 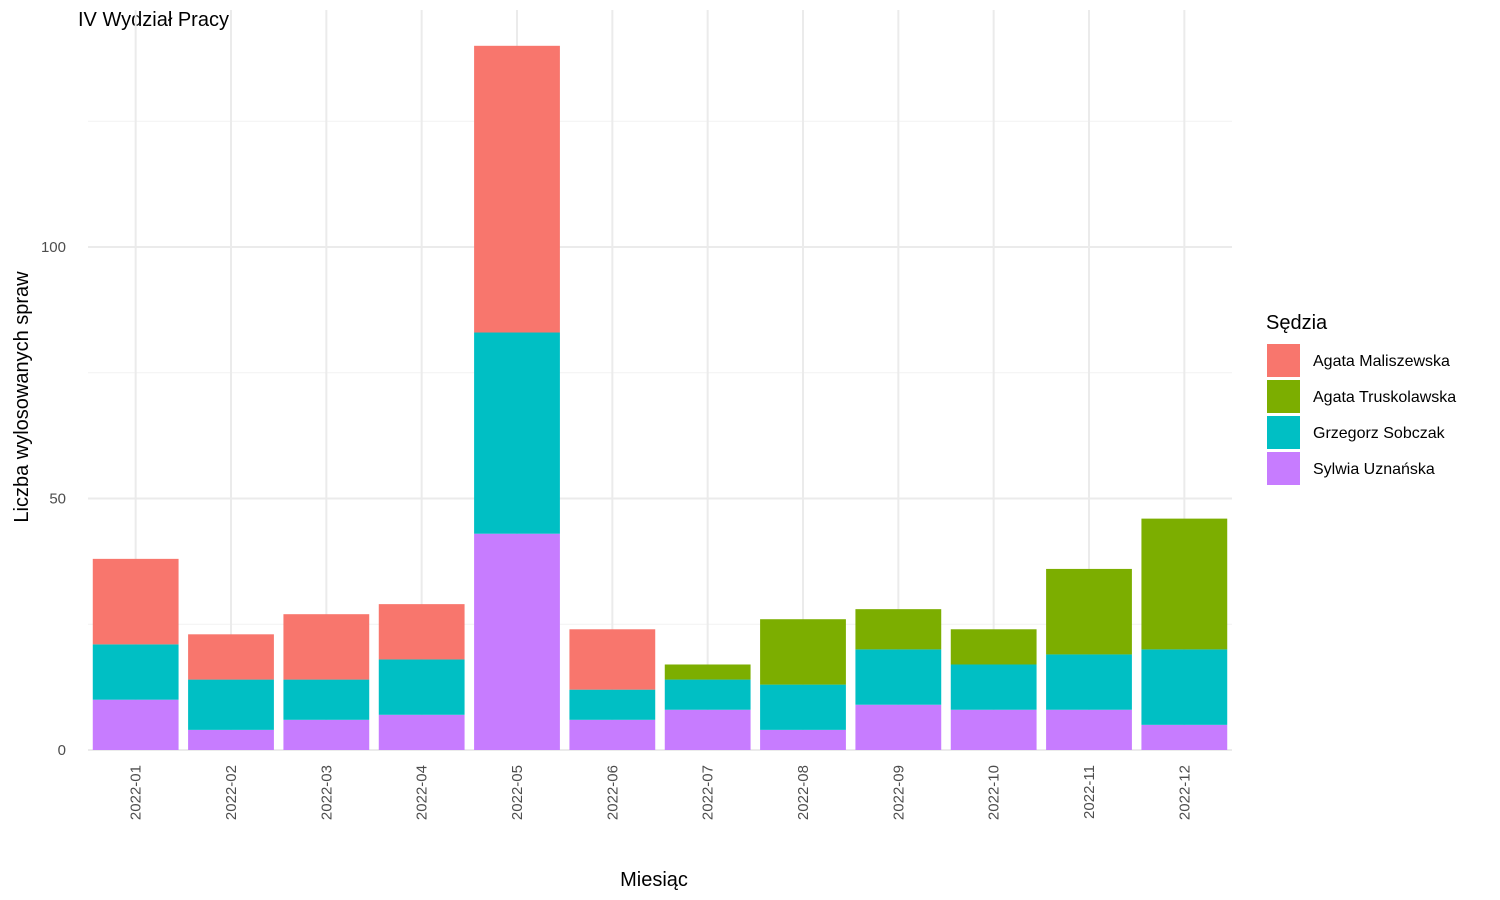 What do you see at coordinates (136, 792) in the screenshot?
I see `x-tick-label: 2022-01` at bounding box center [136, 792].